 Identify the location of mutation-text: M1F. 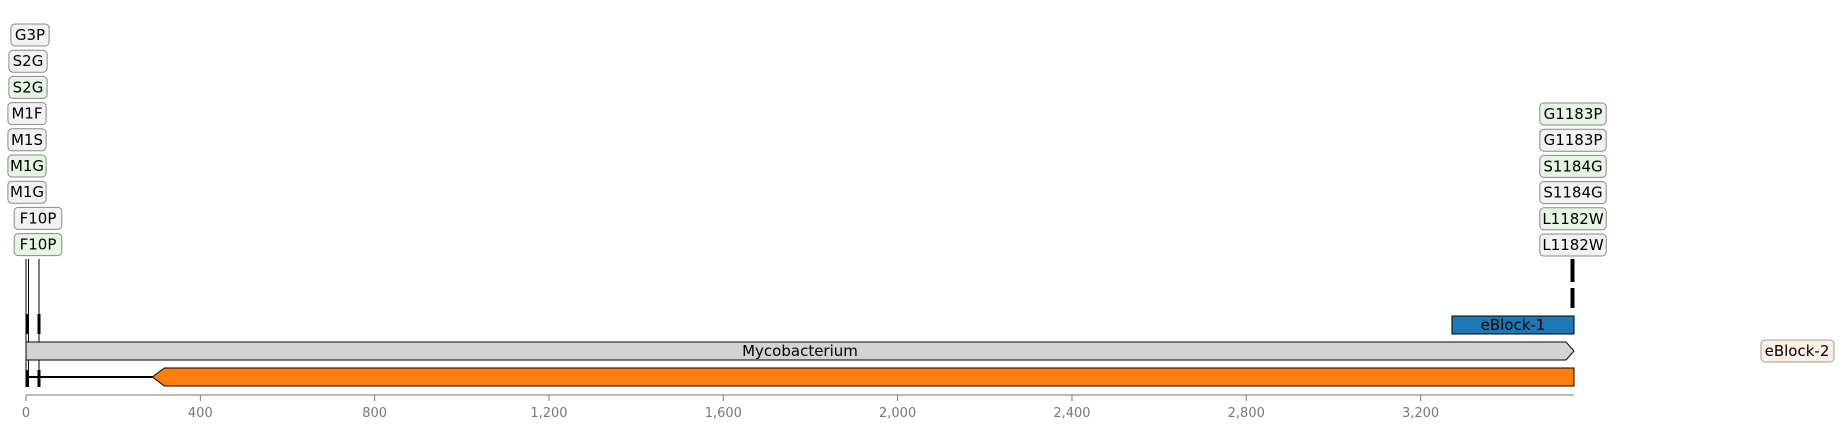
(26, 114).